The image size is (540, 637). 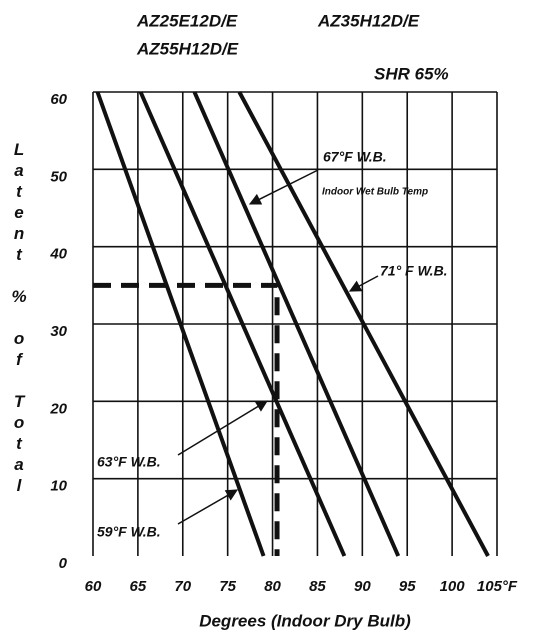 I want to click on annotation: Indoor Wet Bulb Temp, so click(x=375, y=192).